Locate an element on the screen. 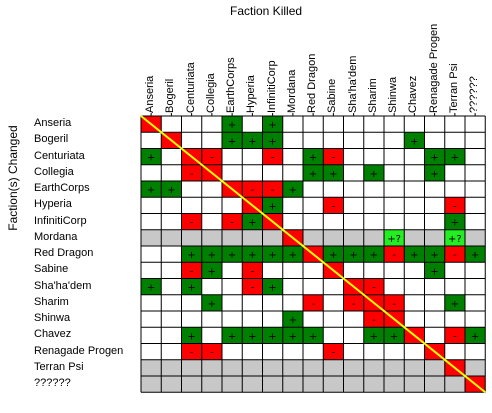 This screenshot has width=492, height=413. cell-sabine-hyperia is located at coordinates (252, 270).